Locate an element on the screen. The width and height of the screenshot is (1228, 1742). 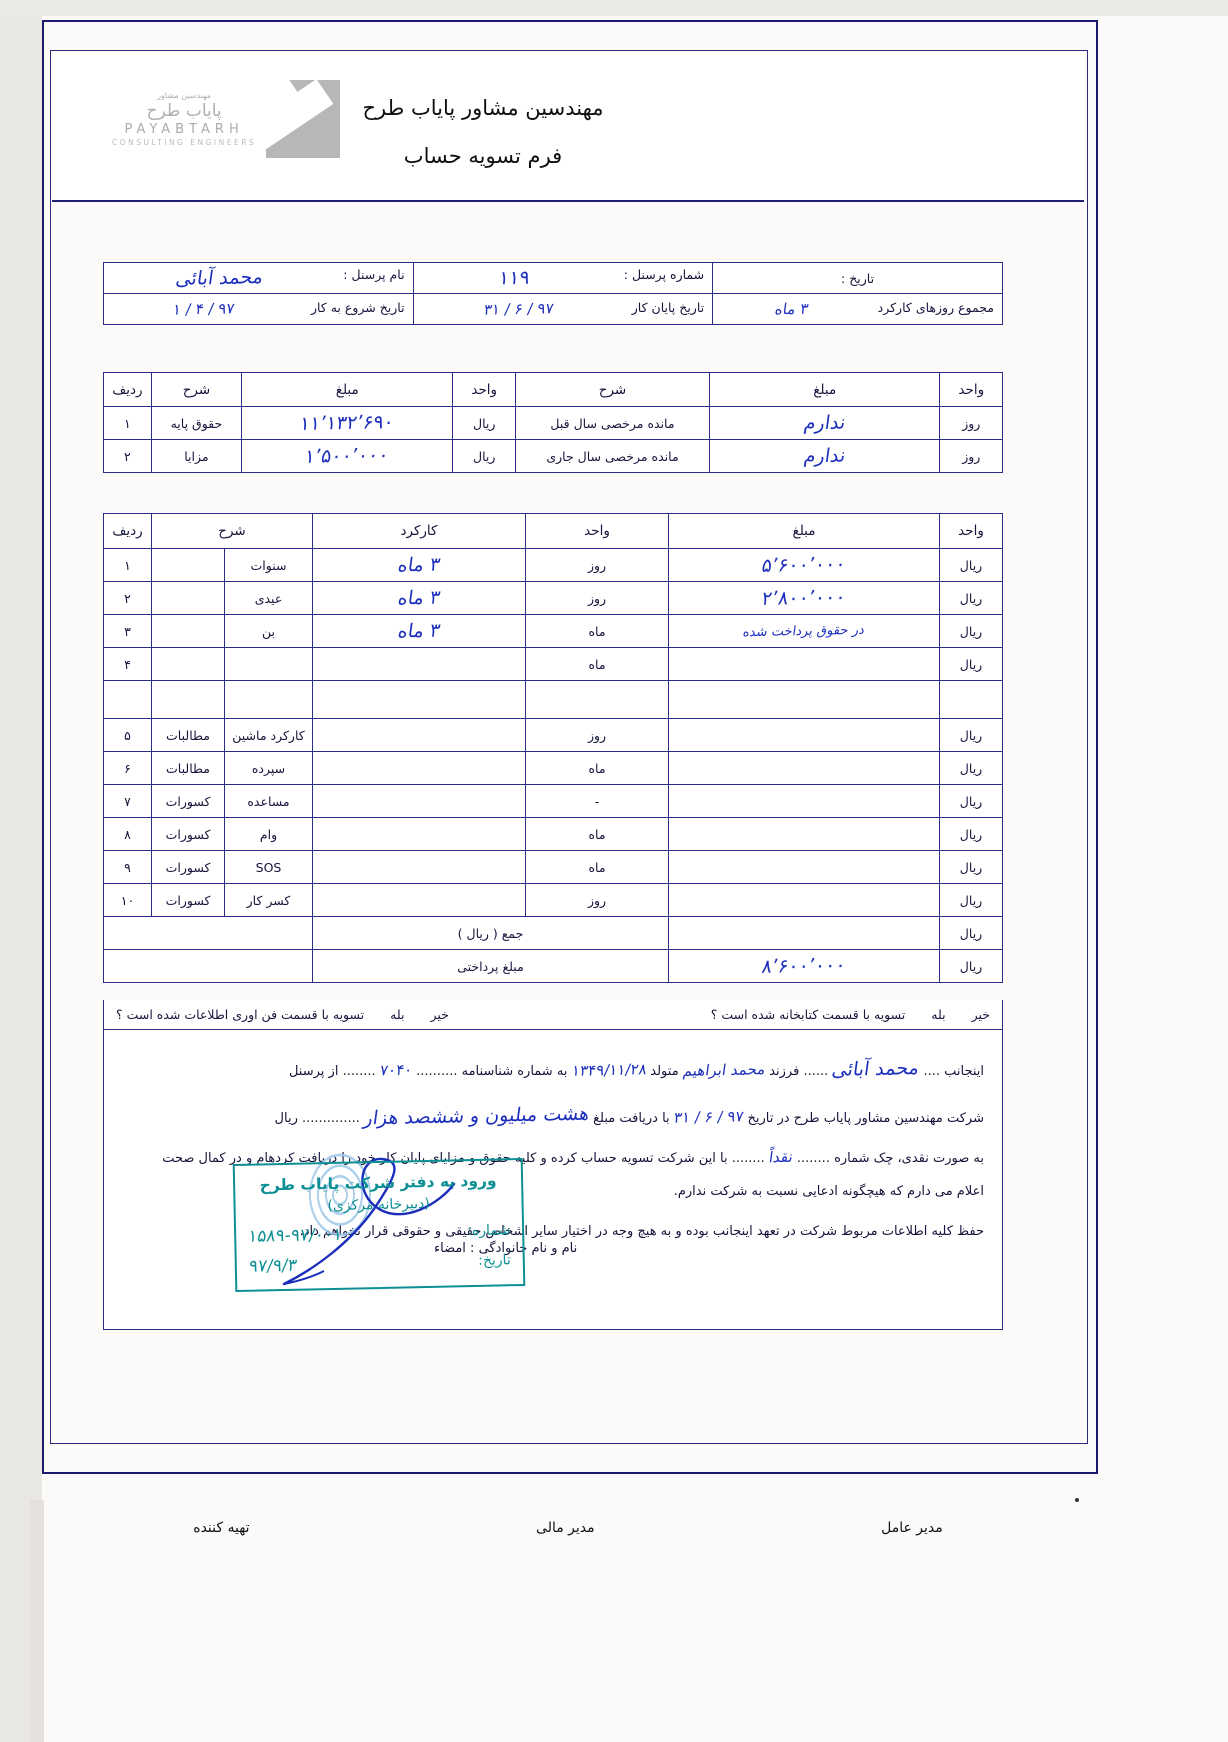
logo-subtitle-fa: مهندسین مشاور is located at coordinates (184, 95).